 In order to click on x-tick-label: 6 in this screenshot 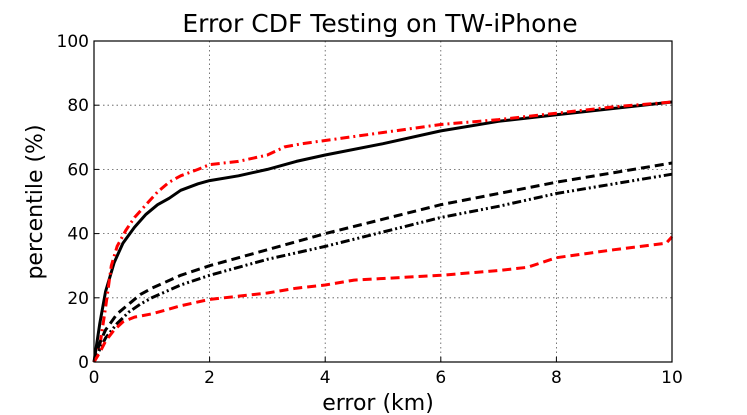, I will do `click(440, 378)`.